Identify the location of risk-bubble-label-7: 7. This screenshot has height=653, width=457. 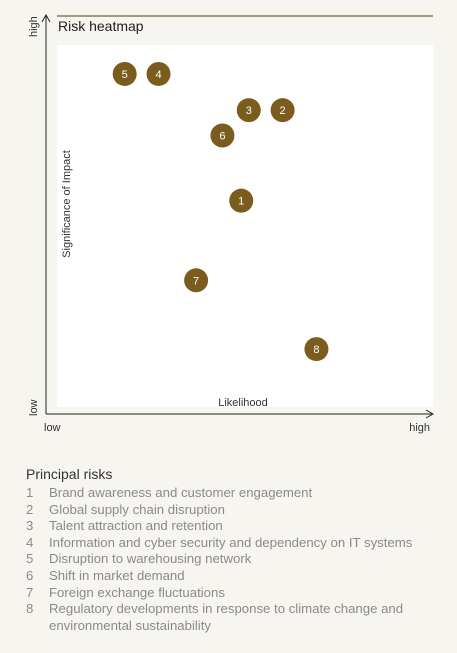
(196, 281).